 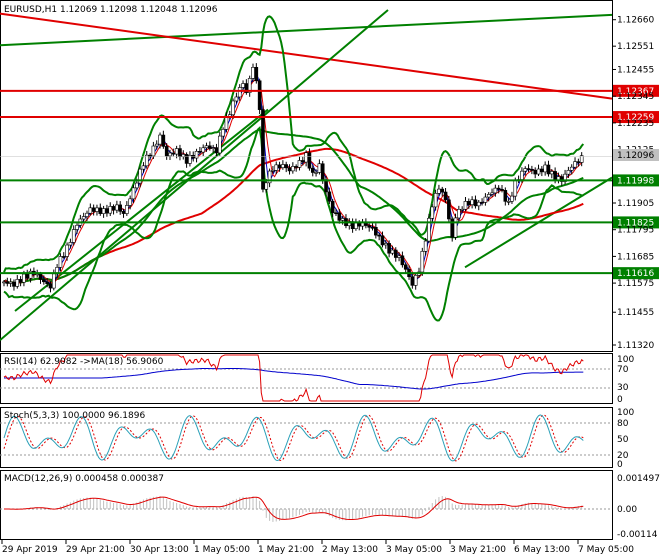 What do you see at coordinates (478, 550) in the screenshot?
I see `time-tick-label: 3 May 21:00` at bounding box center [478, 550].